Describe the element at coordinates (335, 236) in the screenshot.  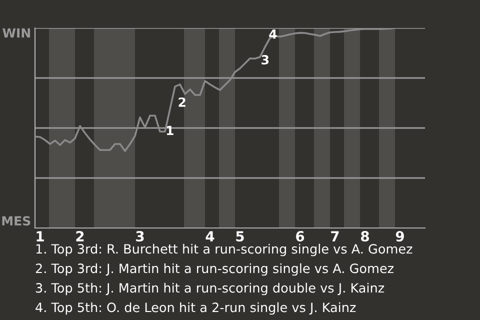
I see `x-tick-label: 7` at that location.